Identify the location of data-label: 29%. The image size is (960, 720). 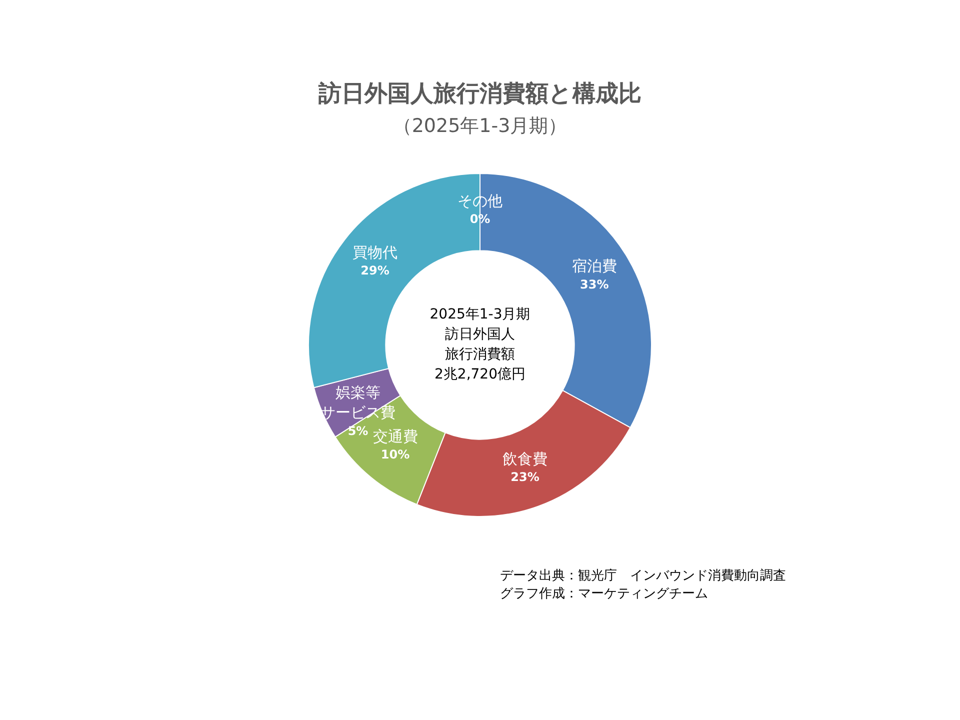
(375, 271).